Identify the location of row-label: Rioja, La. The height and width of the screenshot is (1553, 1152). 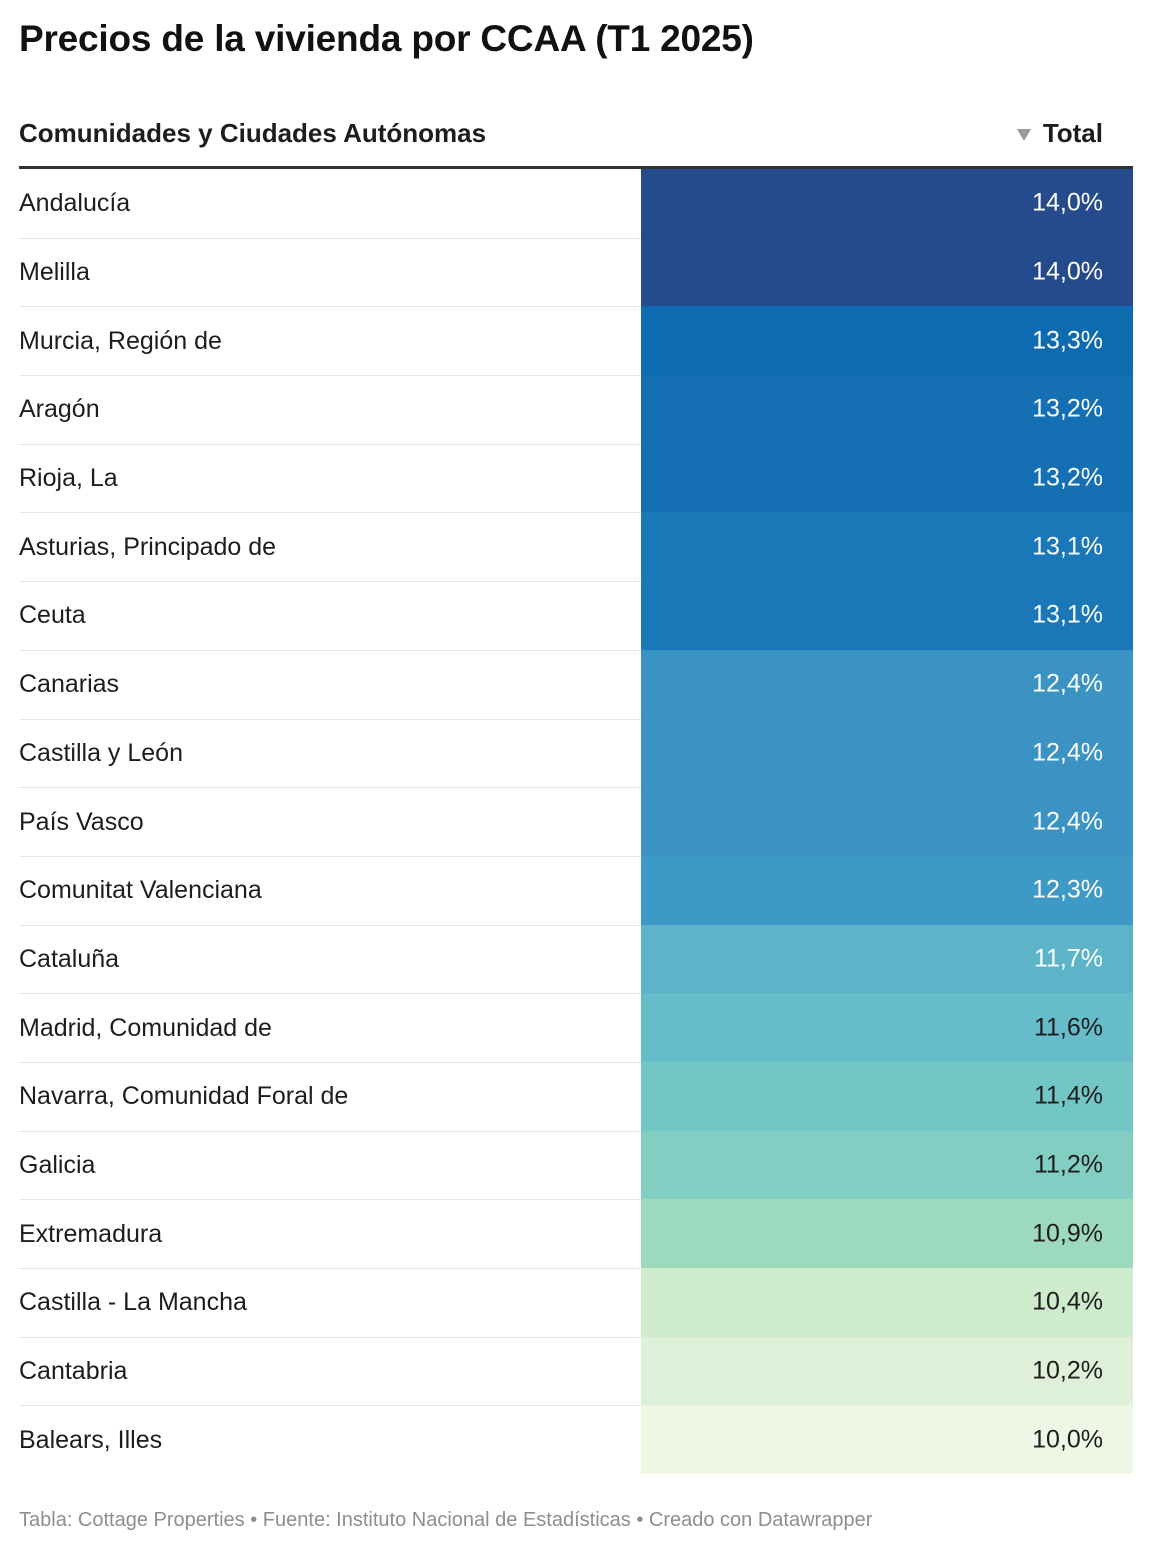
(68, 478).